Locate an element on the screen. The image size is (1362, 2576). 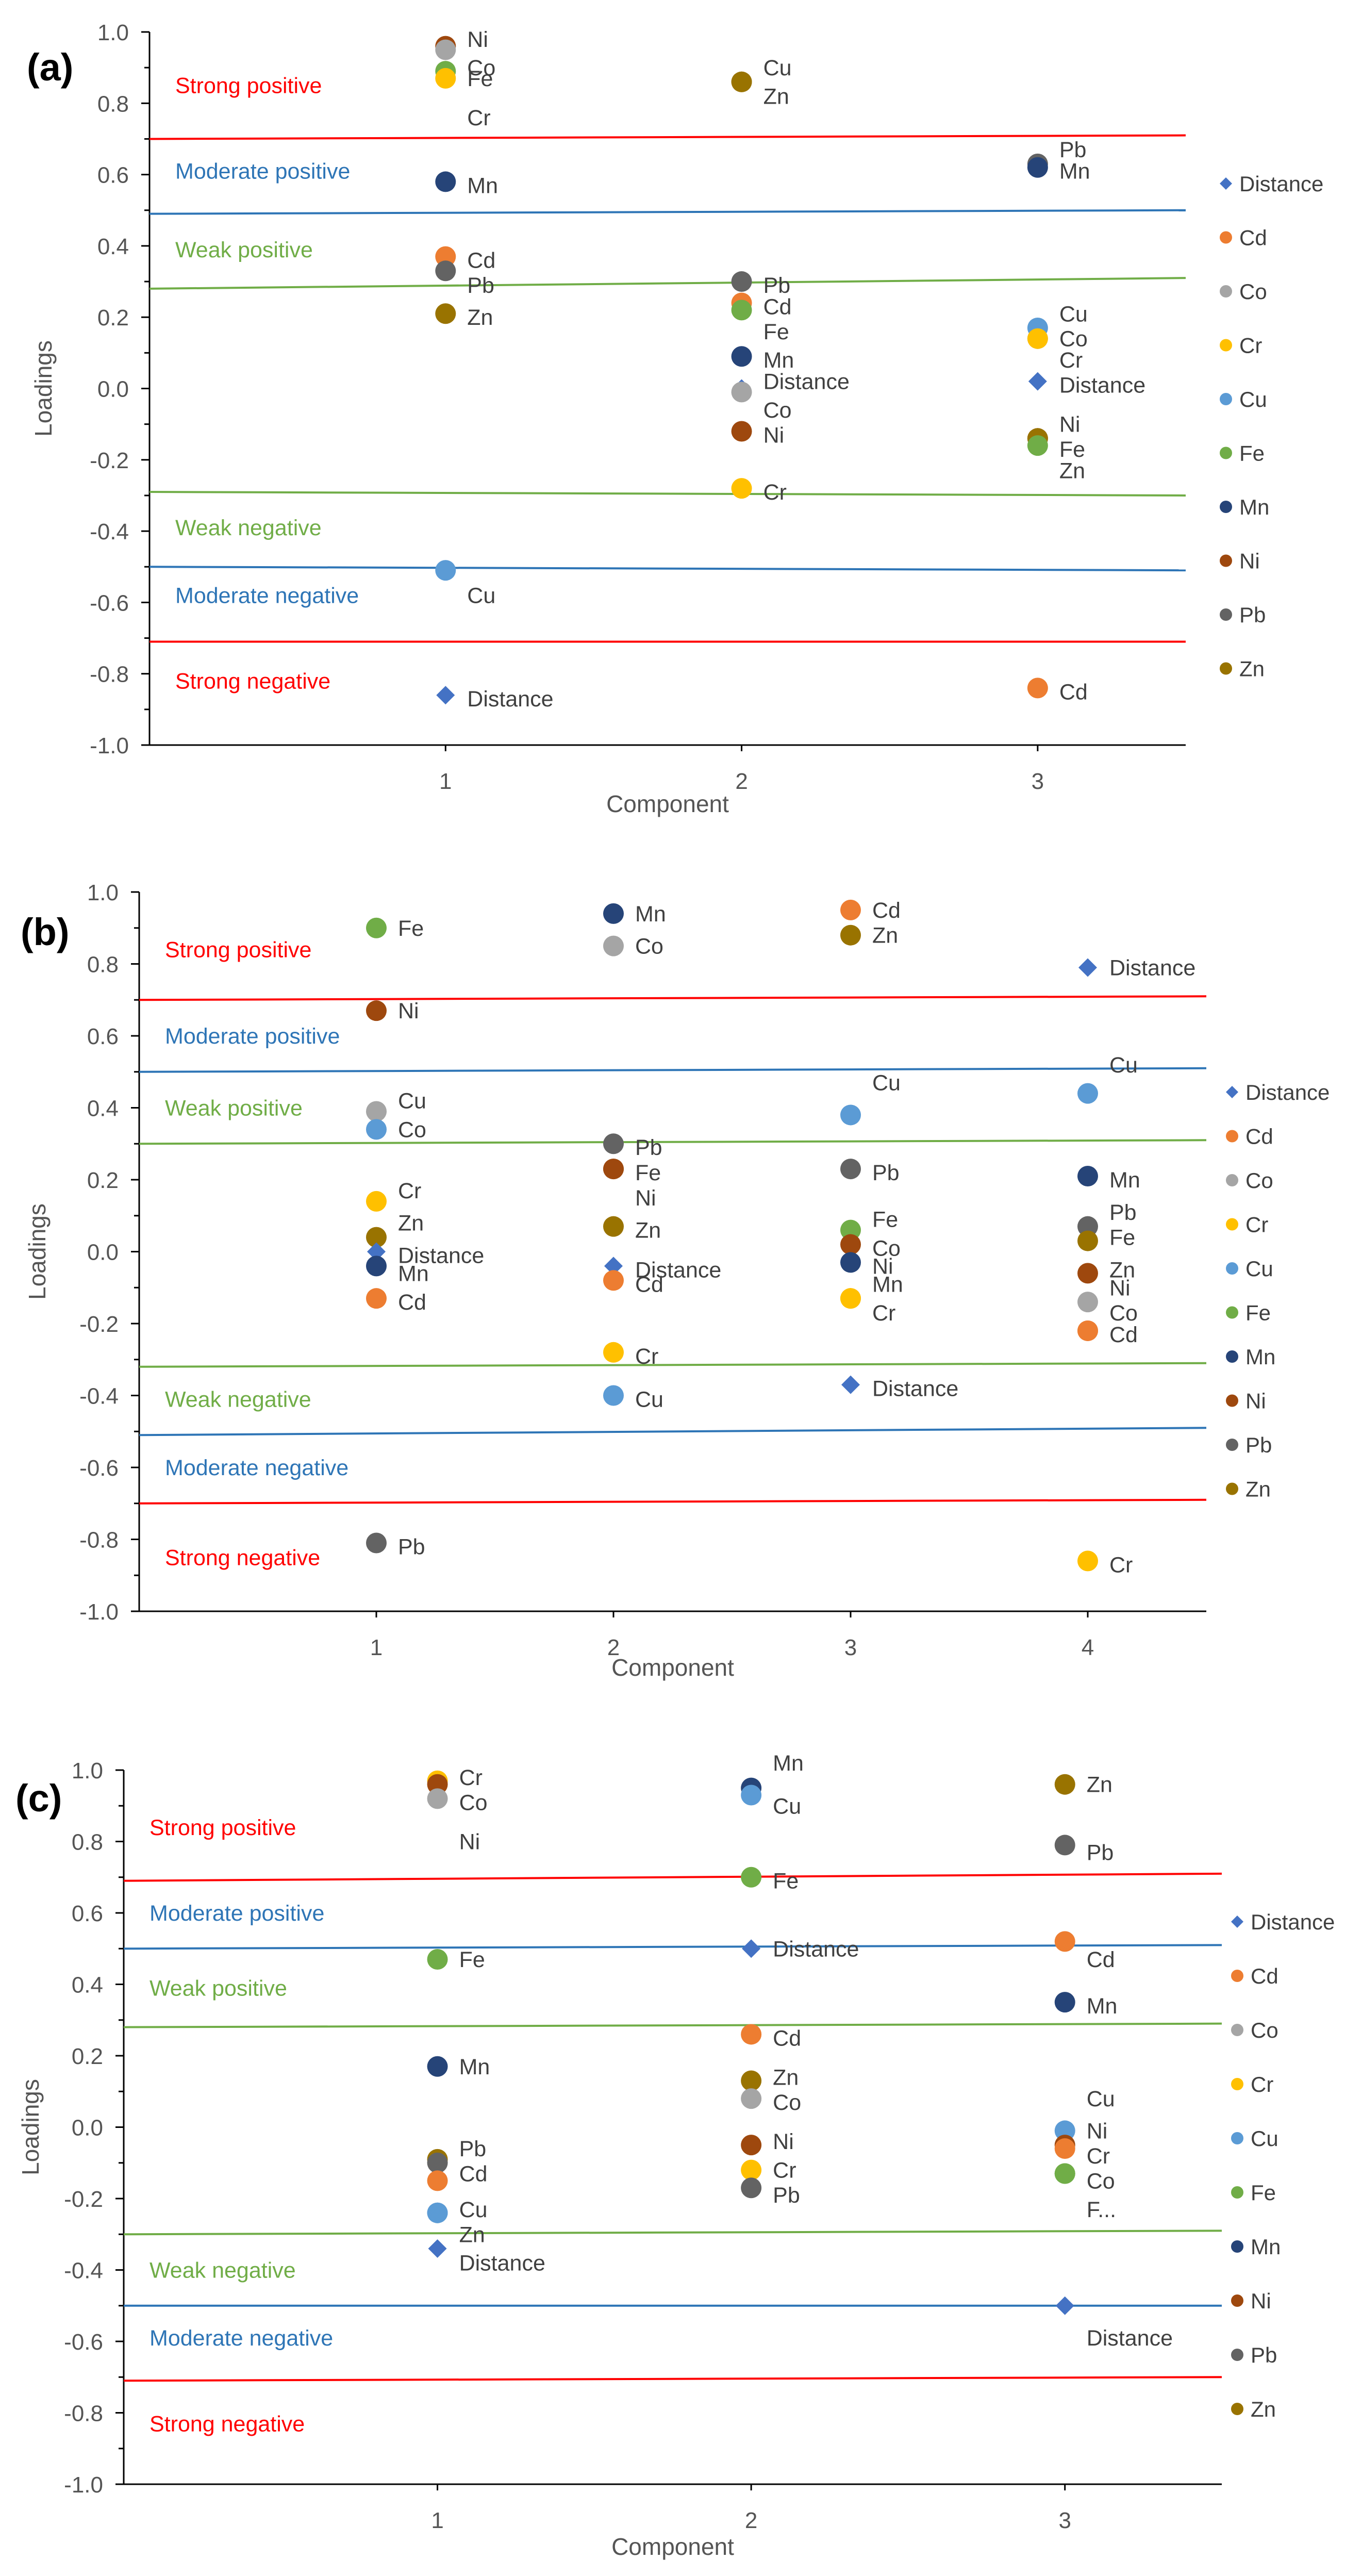
band-label: Moderate positive is located at coordinates (252, 1036).